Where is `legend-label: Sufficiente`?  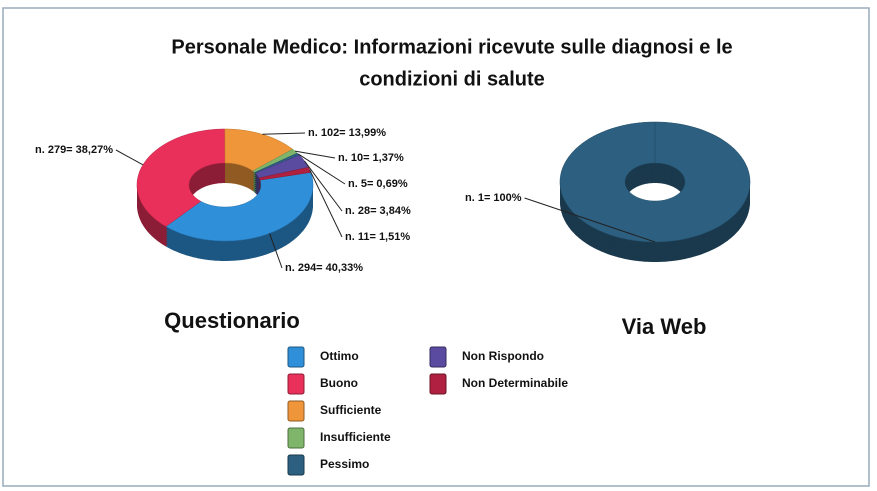 legend-label: Sufficiente is located at coordinates (351, 410).